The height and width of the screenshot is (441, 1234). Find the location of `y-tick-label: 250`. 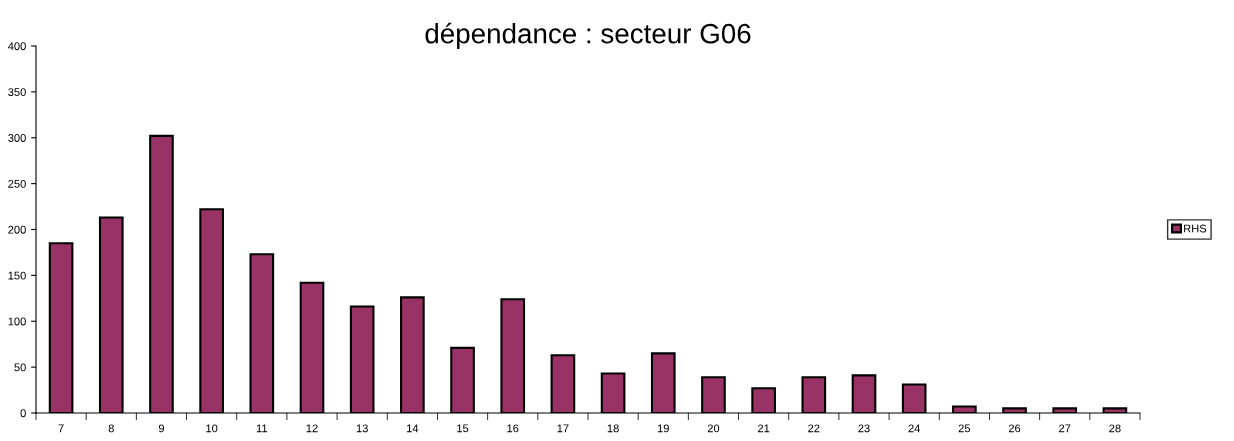

y-tick-label: 250 is located at coordinates (17, 183).